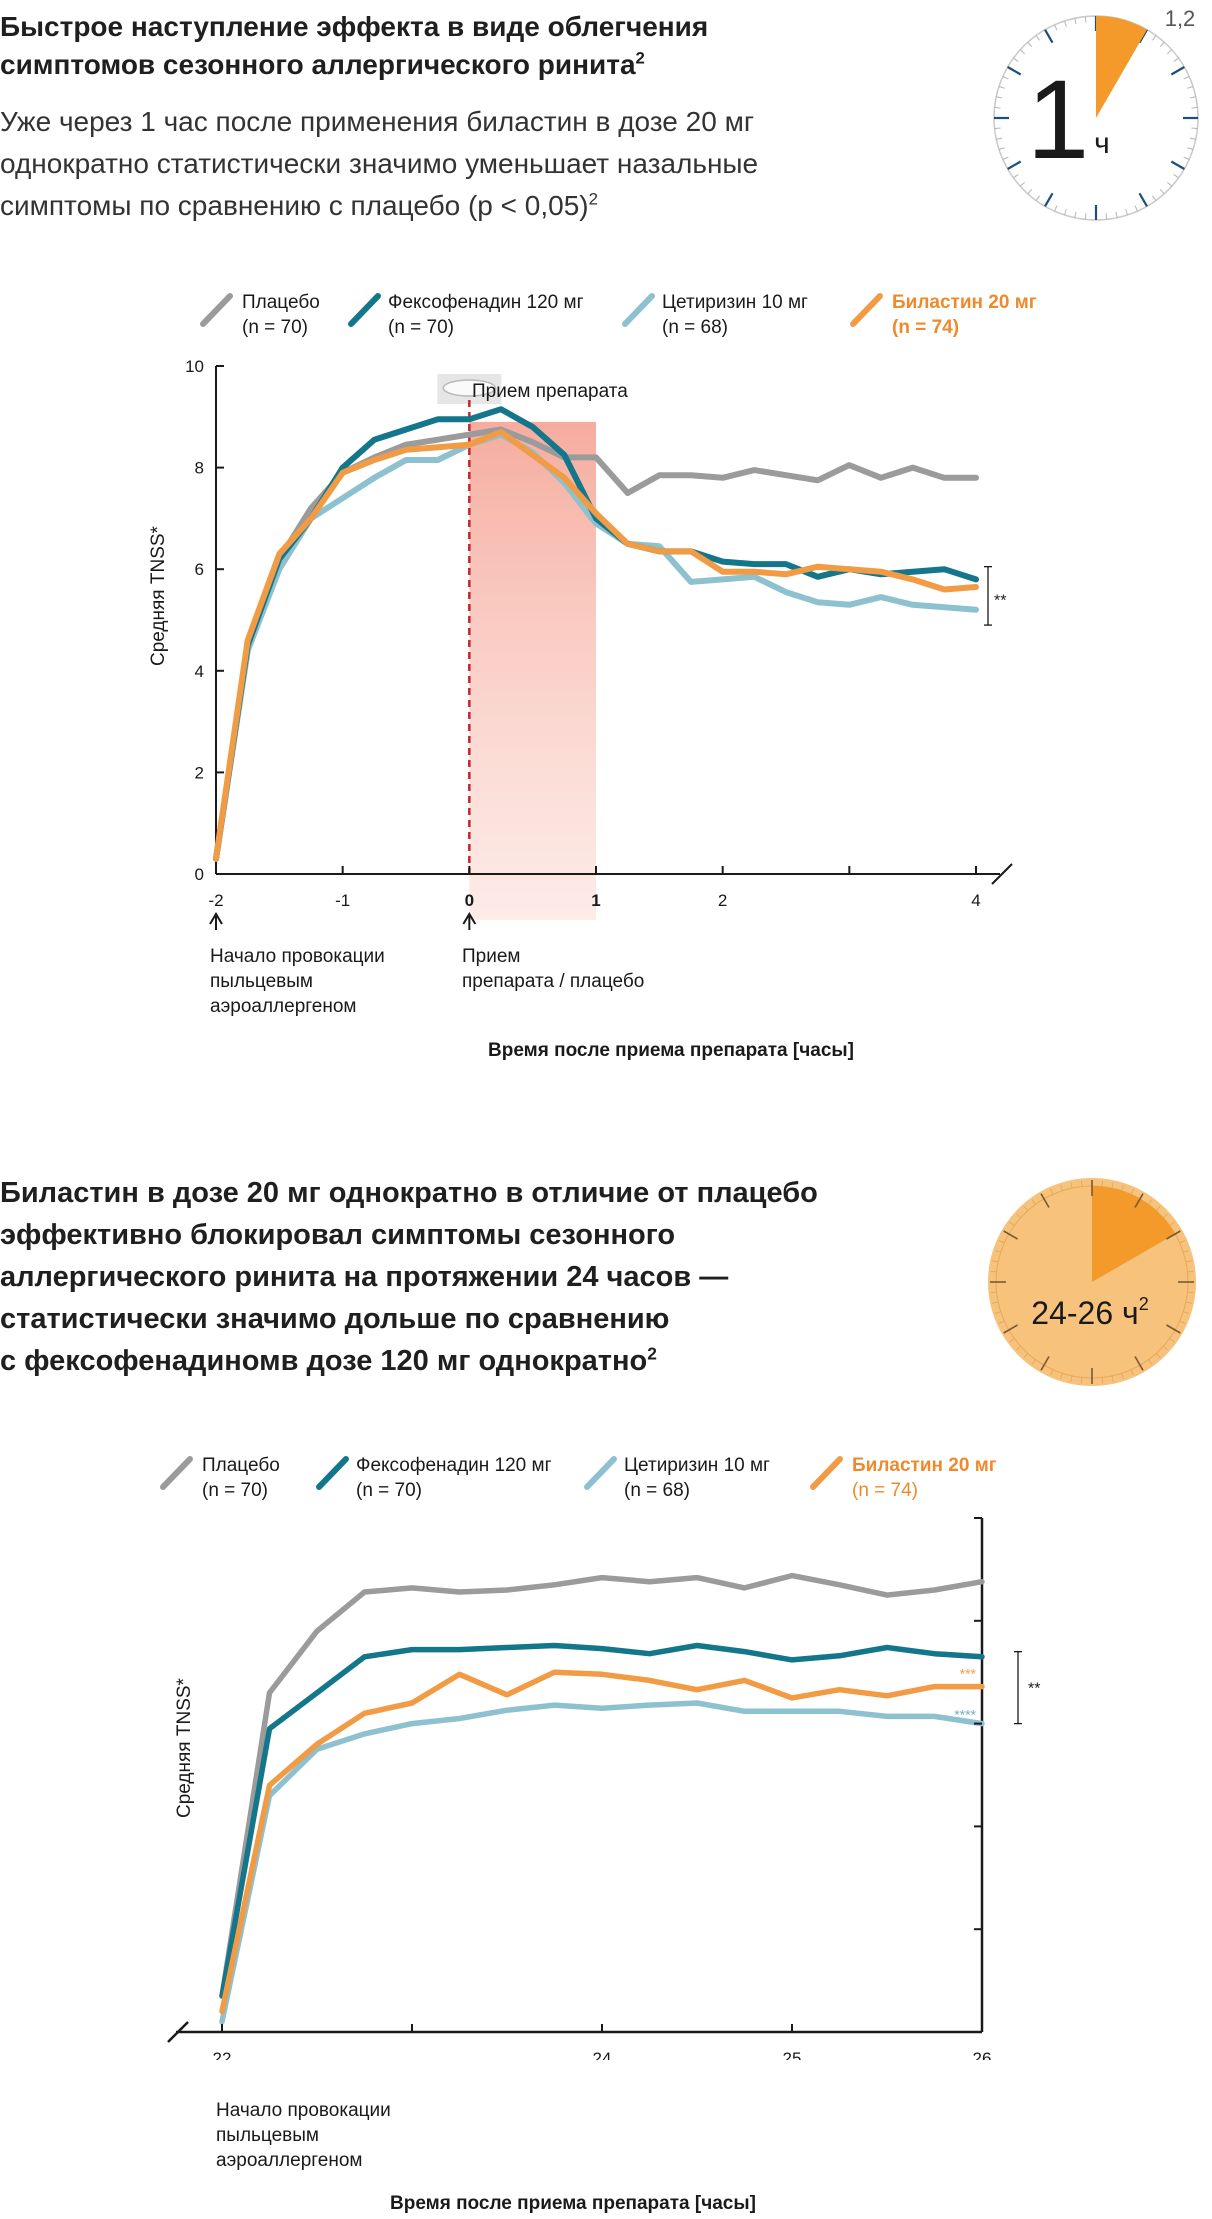  Describe the element at coordinates (199, 569) in the screenshot. I see `chart1-y-tick-label: 6` at that location.